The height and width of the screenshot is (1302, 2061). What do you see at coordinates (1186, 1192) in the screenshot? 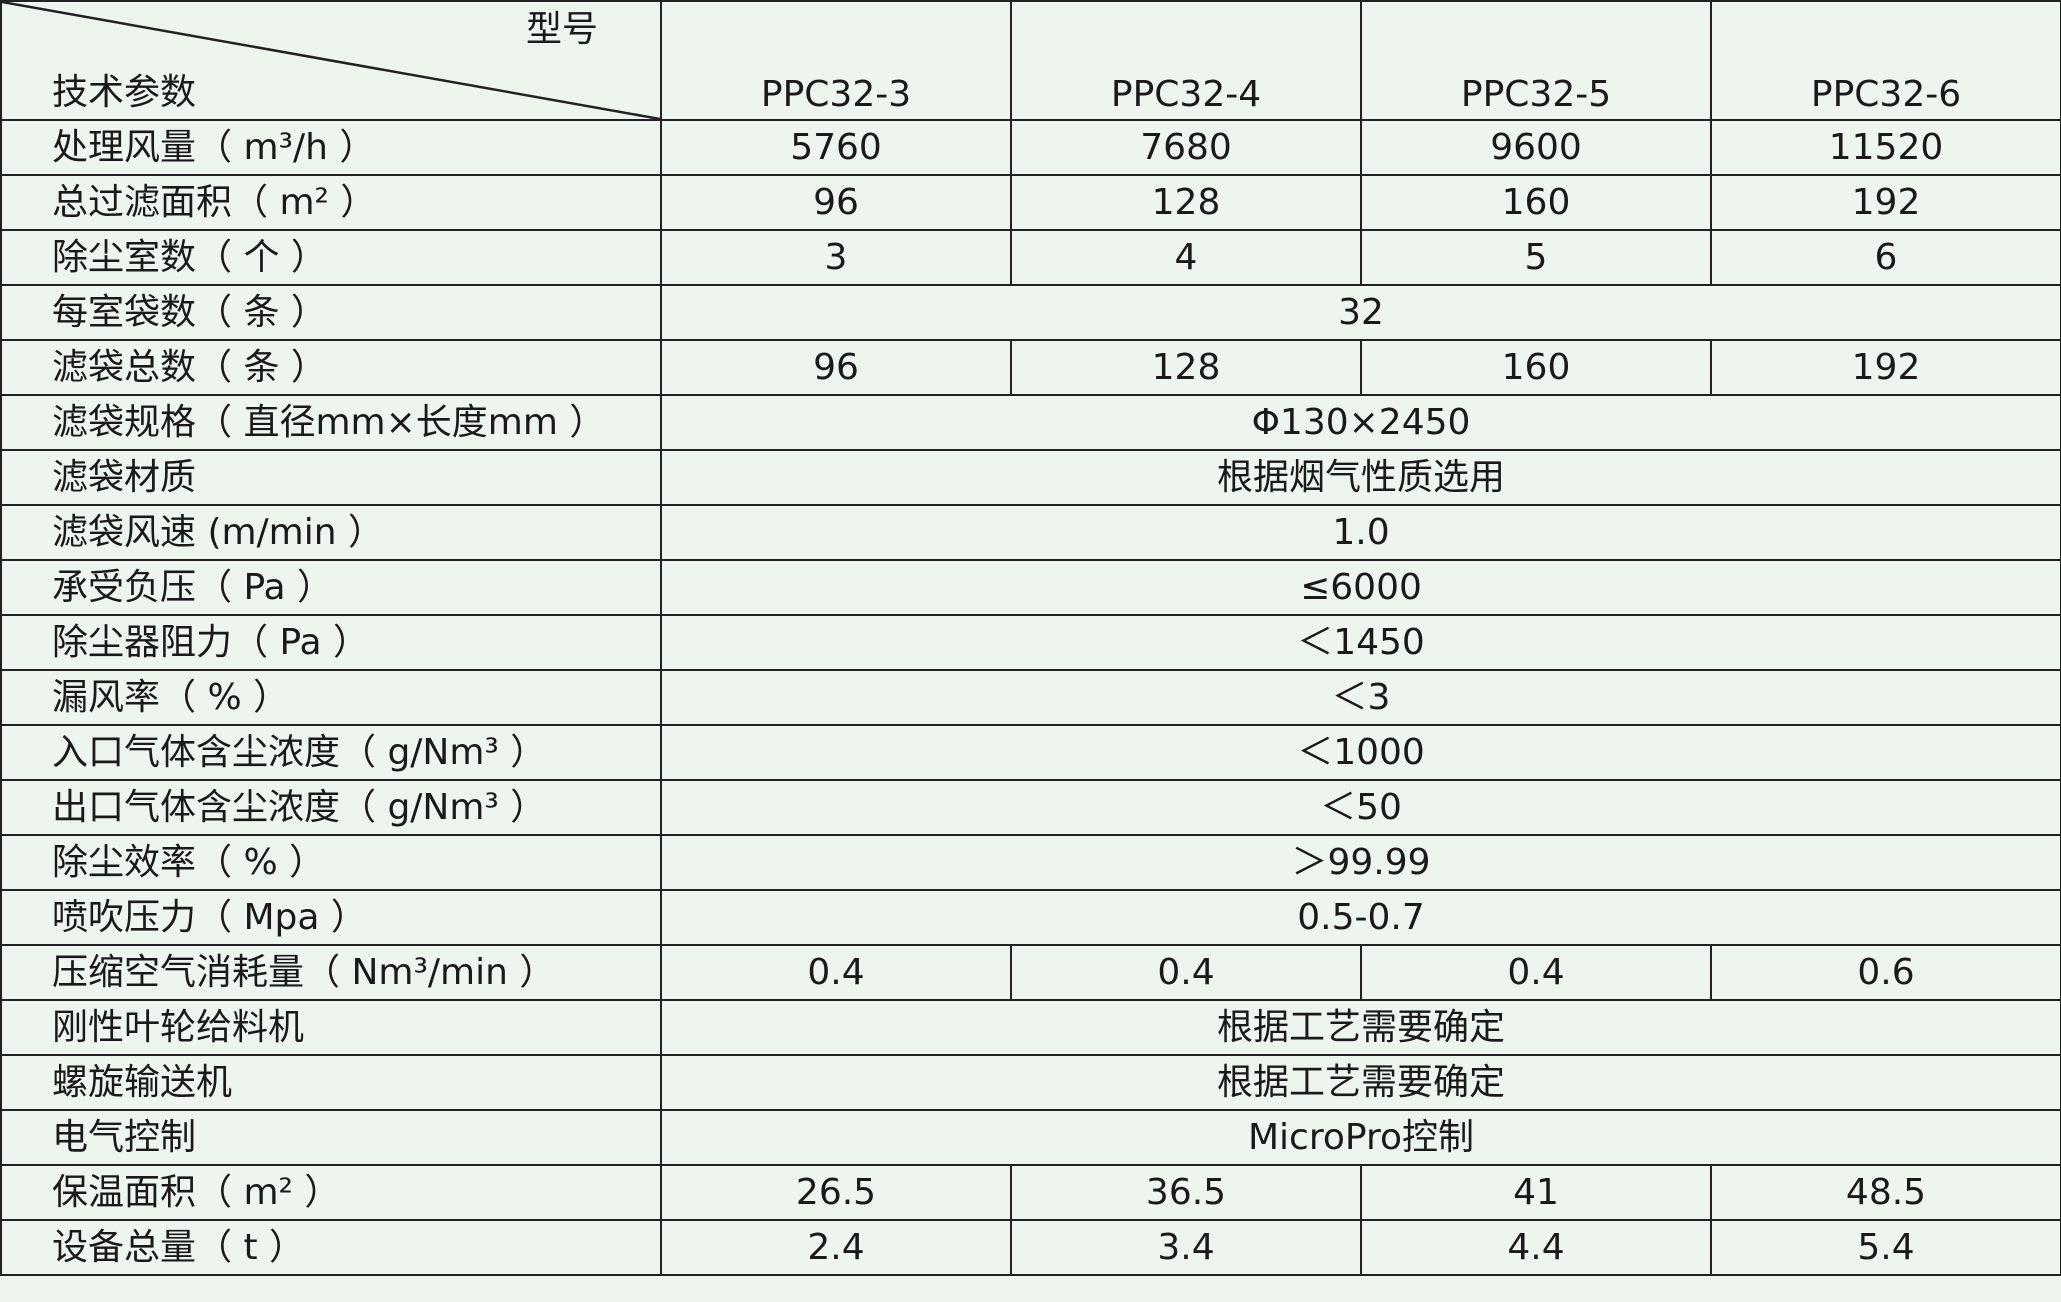
I see `value-cell: 36.5` at bounding box center [1186, 1192].